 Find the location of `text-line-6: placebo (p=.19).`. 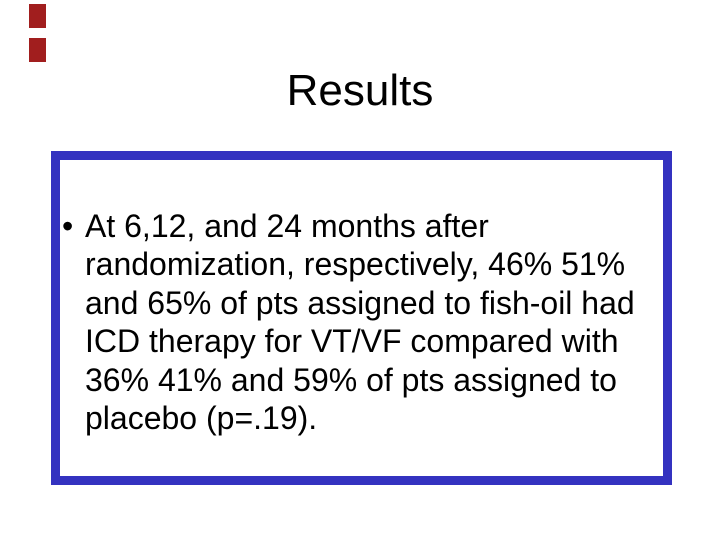

text-line-6: placebo (p=.19). is located at coordinates (201, 418).